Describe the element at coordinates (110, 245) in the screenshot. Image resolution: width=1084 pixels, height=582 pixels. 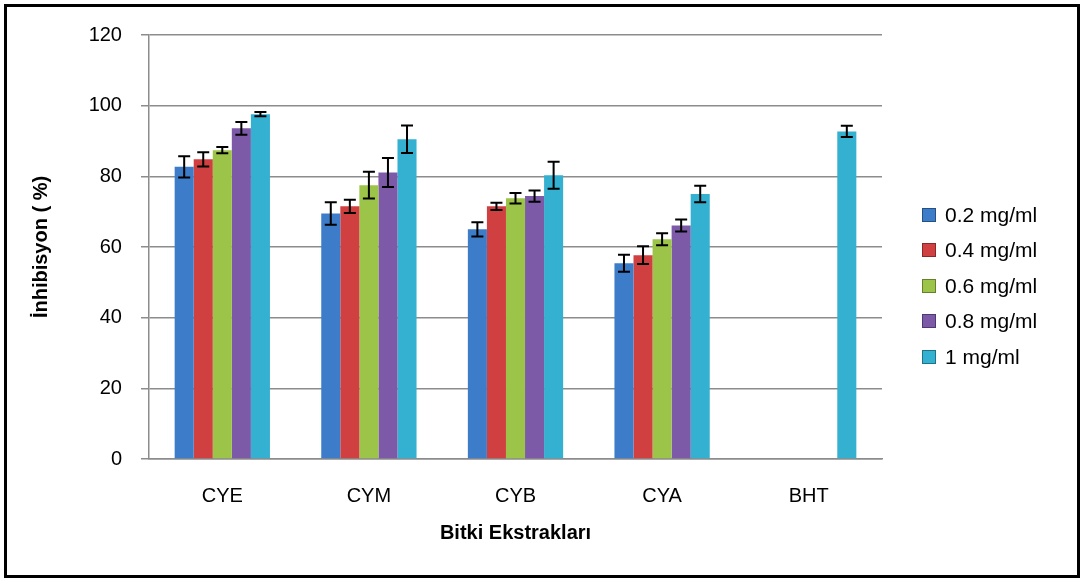
I see `y-tick-label: 60` at that location.